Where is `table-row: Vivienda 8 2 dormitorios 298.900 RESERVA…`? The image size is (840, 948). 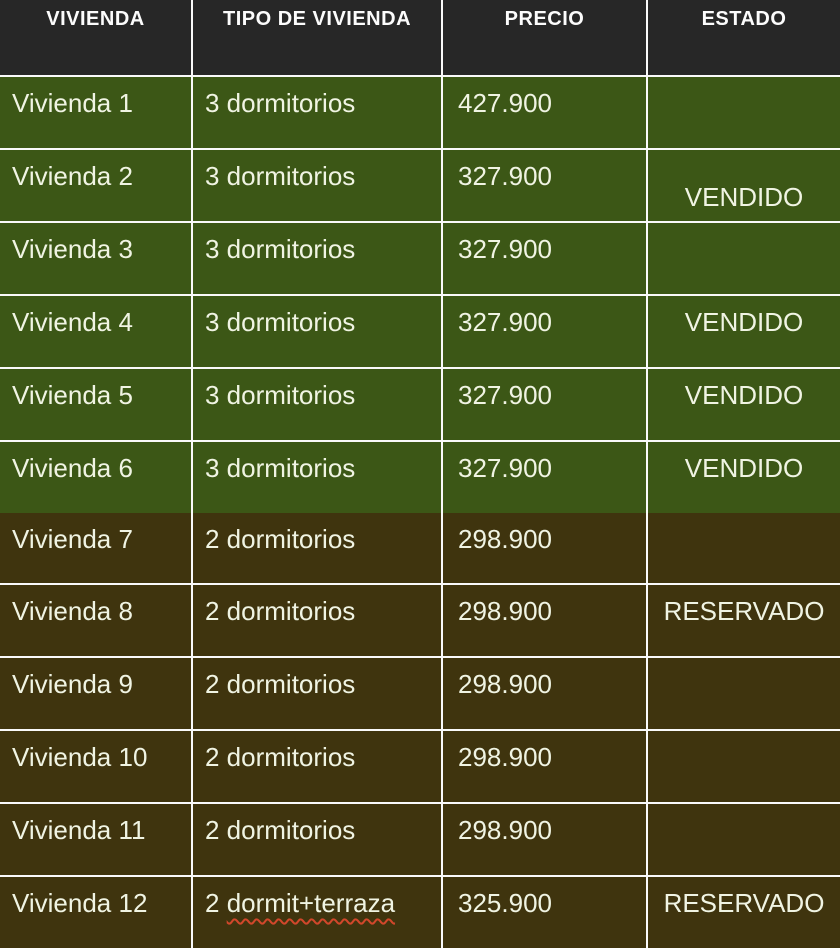
table-row: Vivienda 8 2 dormitorios 298.900 RESERVA… is located at coordinates (420, 620).